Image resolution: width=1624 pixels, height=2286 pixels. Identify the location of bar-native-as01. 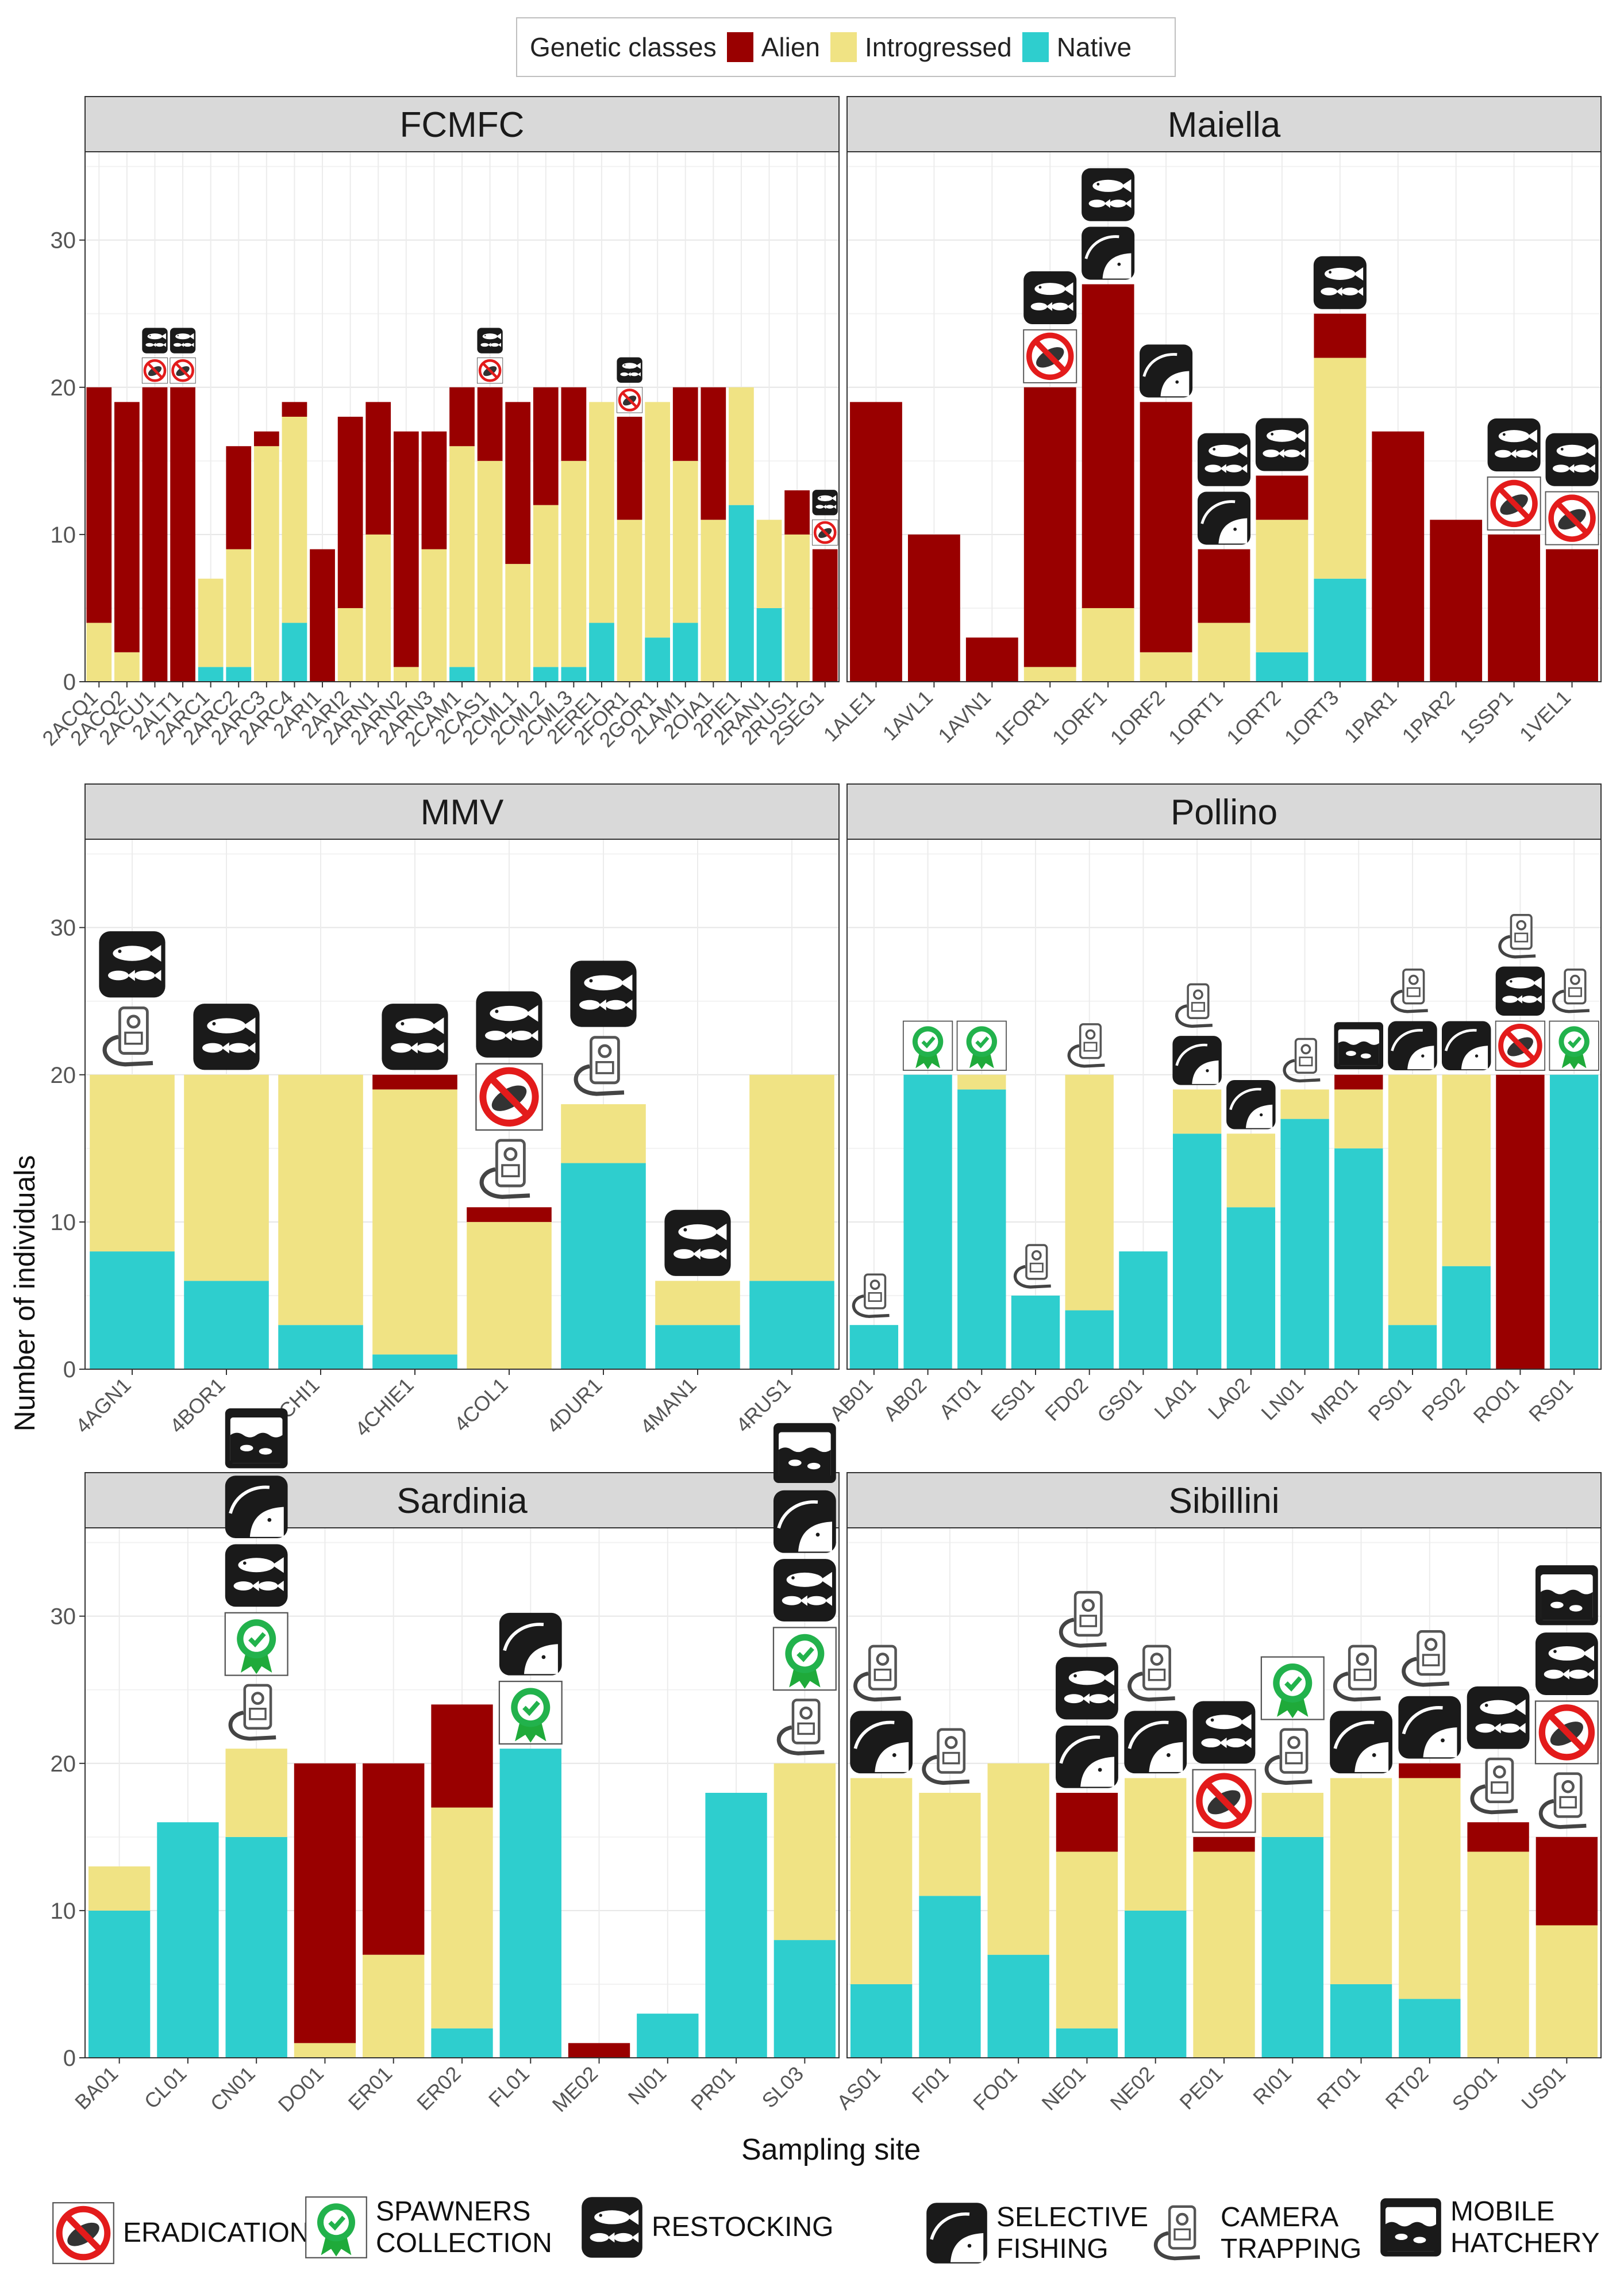
(881, 2021).